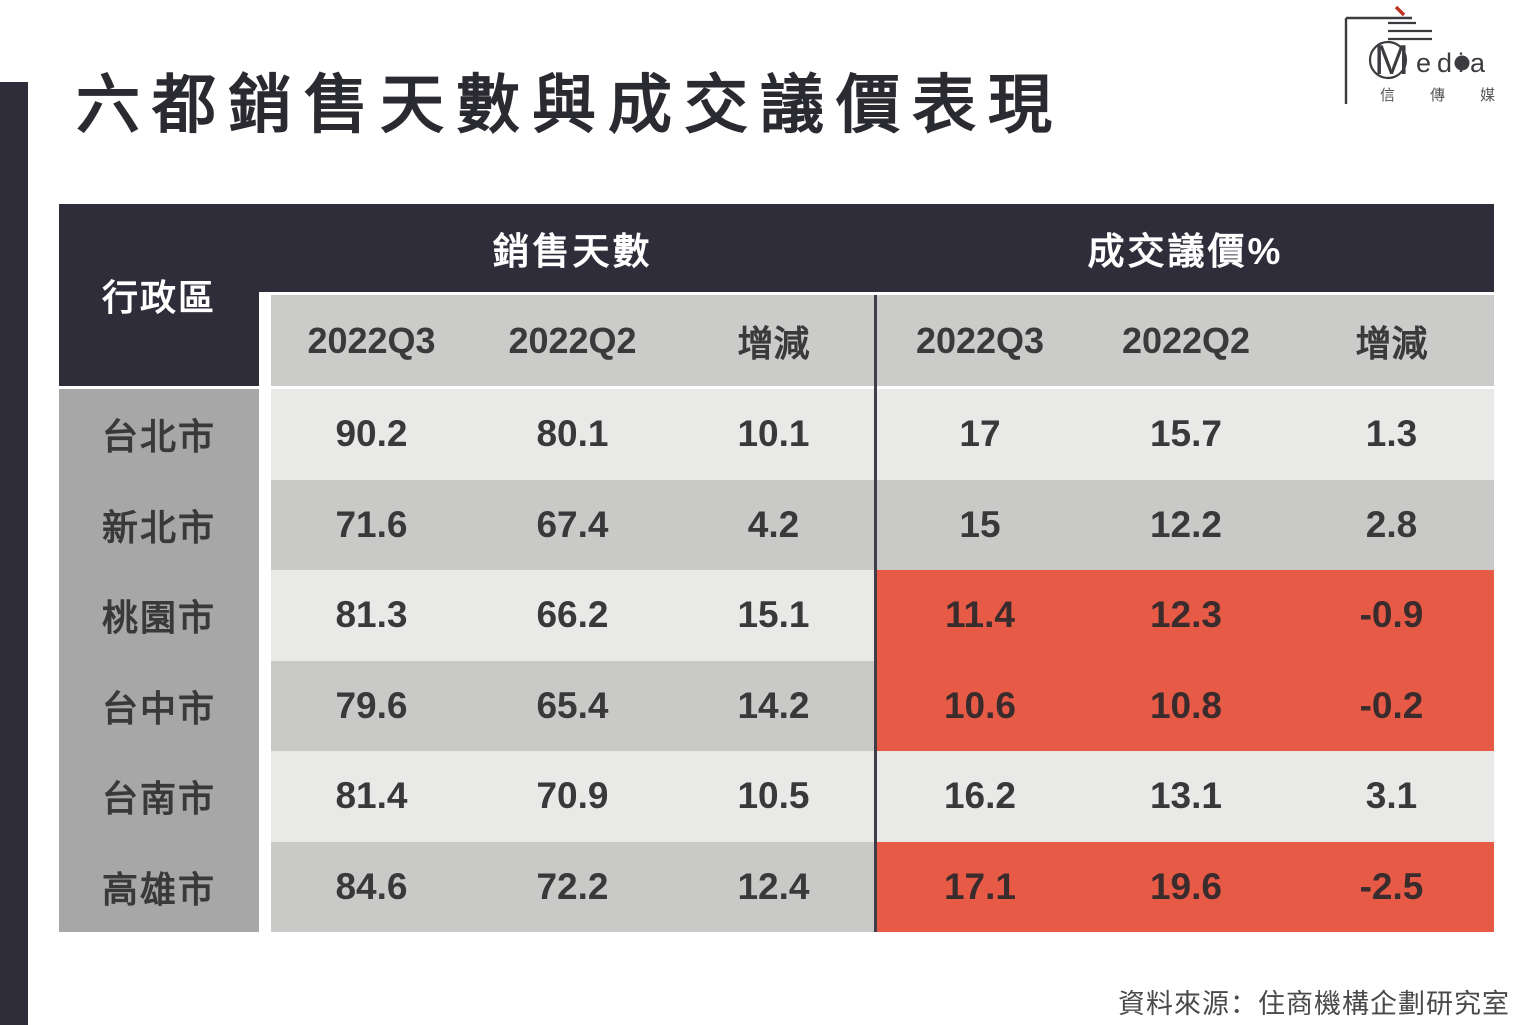  I want to click on logo-monogram: M, so click(1391, 59).